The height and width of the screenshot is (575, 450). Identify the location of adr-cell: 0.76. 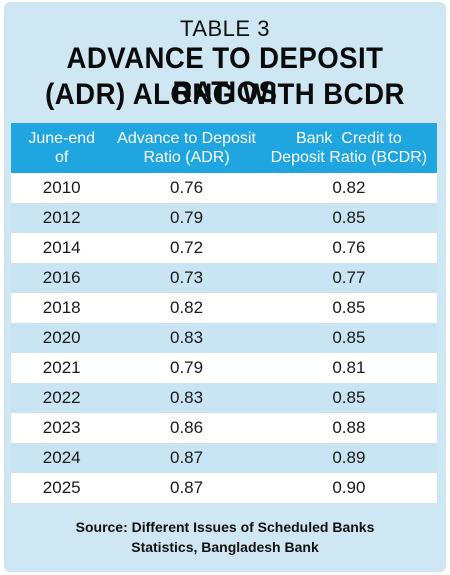
(186, 188).